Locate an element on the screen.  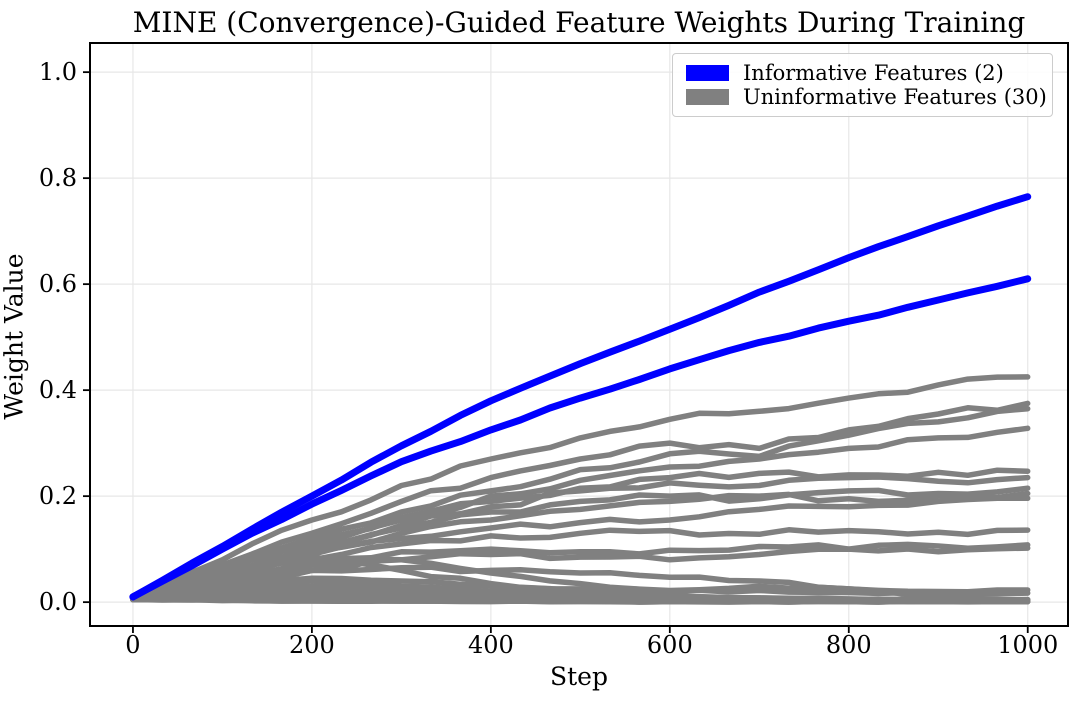
x-tick-label: 400 is located at coordinates (491, 645).